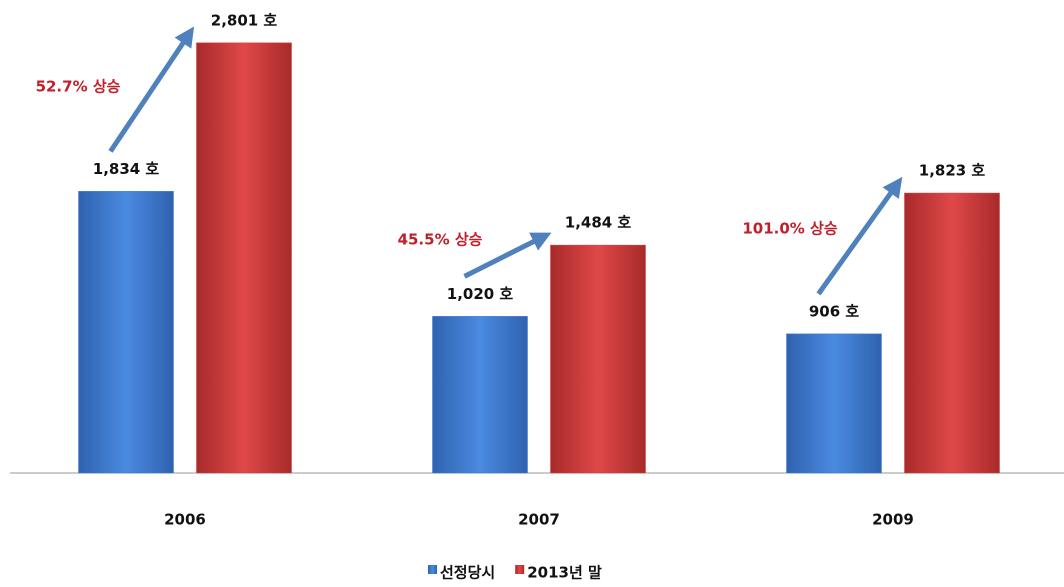  What do you see at coordinates (78, 87) in the screenshot?
I see `annotation: 52.7% 상승` at bounding box center [78, 87].